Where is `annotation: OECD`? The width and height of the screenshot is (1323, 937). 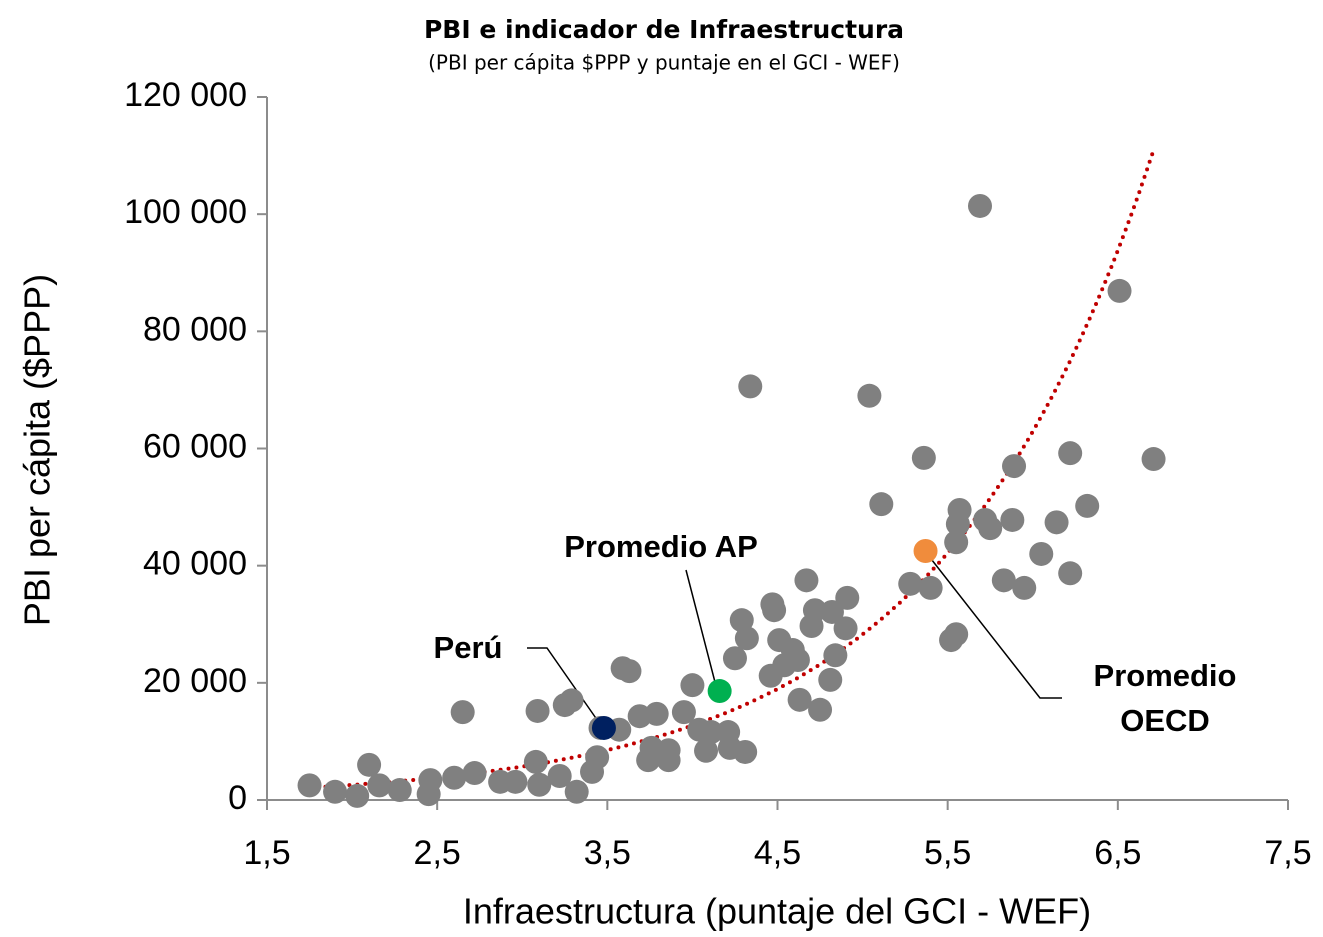 annotation: OECD is located at coordinates (1165, 720).